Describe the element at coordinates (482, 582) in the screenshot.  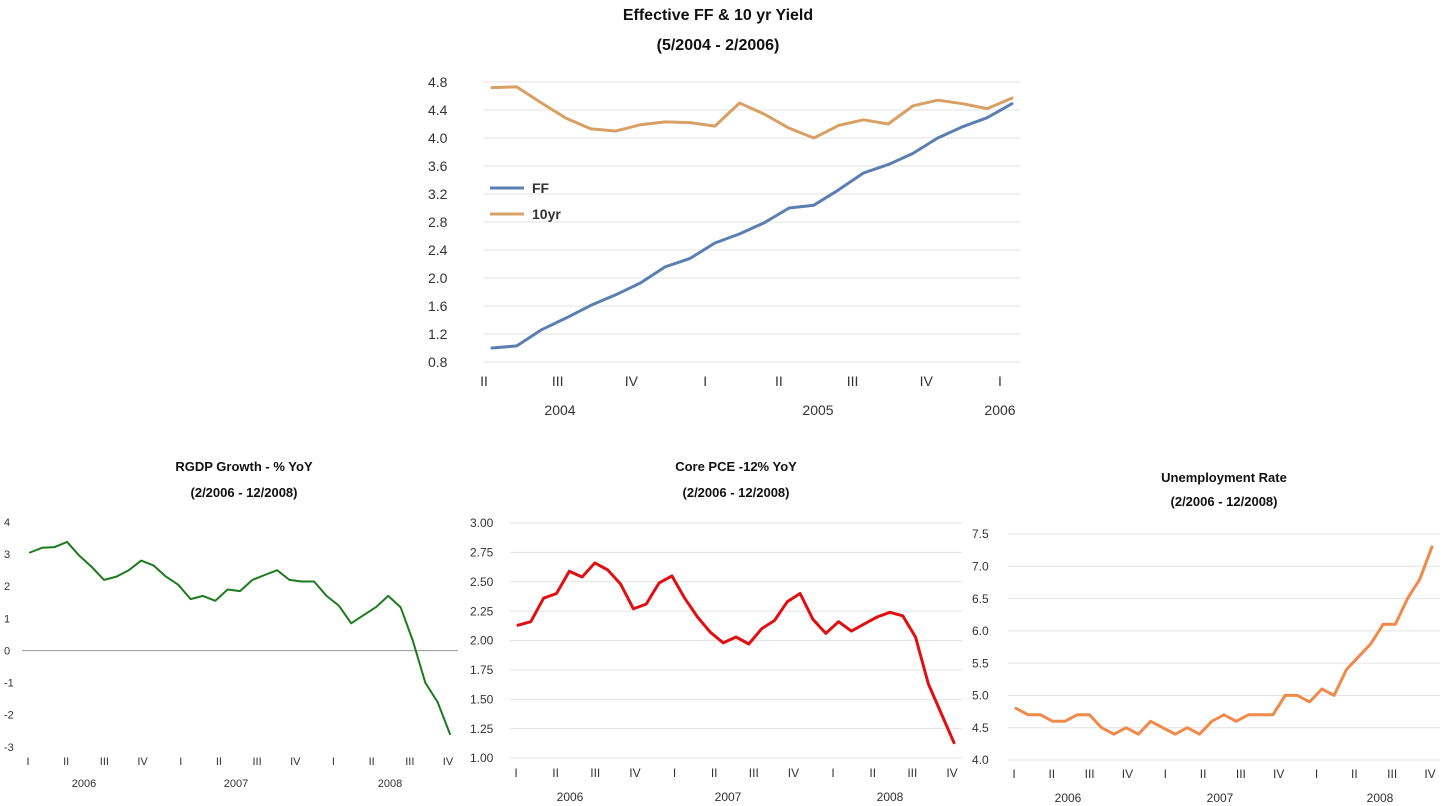
I see `y-tick-label: 2.50` at that location.